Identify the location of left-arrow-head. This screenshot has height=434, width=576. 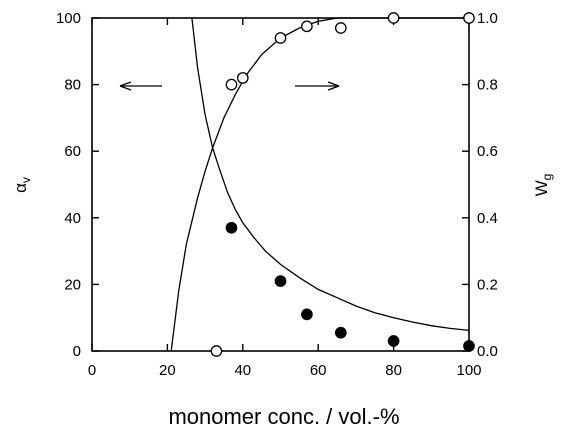
(125, 86).